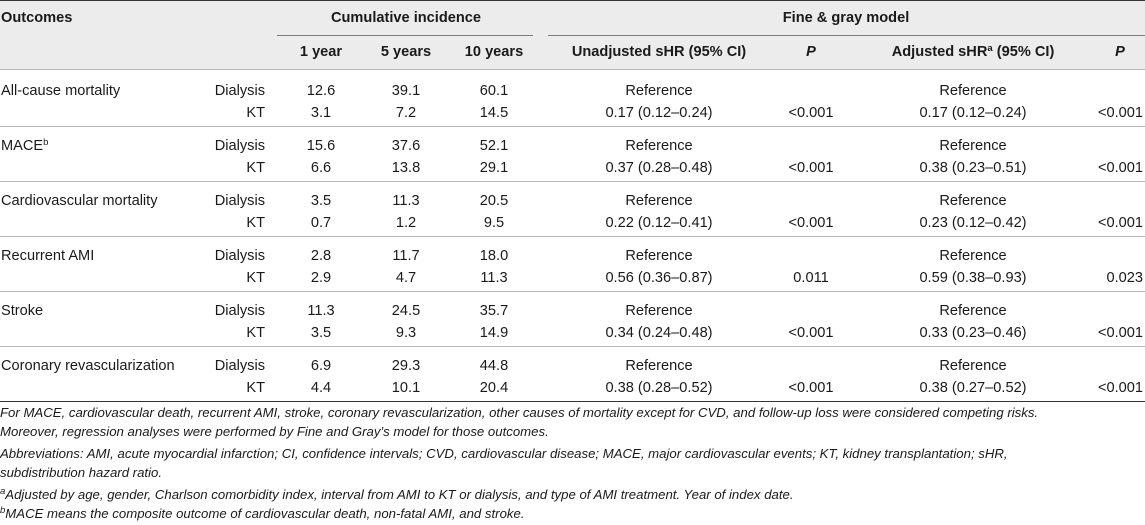 This screenshot has width=1145, height=525. I want to click on cell-1-year: 0.7, so click(321, 223).